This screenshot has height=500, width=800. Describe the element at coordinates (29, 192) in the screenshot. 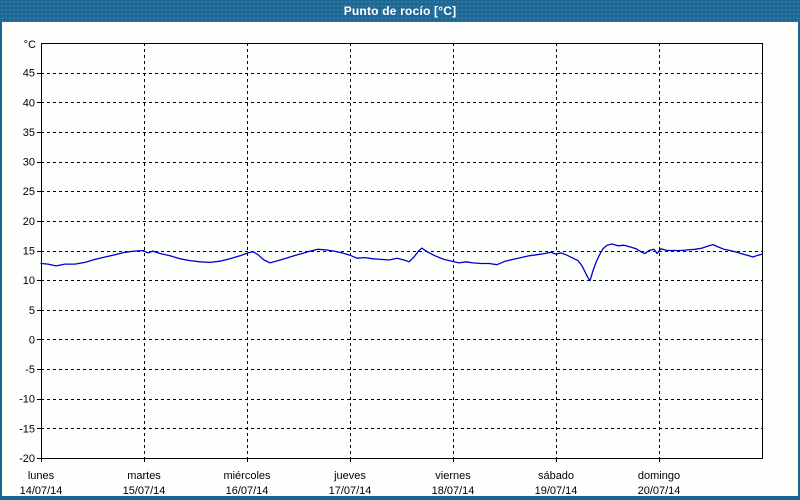

I see `y-tick-label: 25` at that location.